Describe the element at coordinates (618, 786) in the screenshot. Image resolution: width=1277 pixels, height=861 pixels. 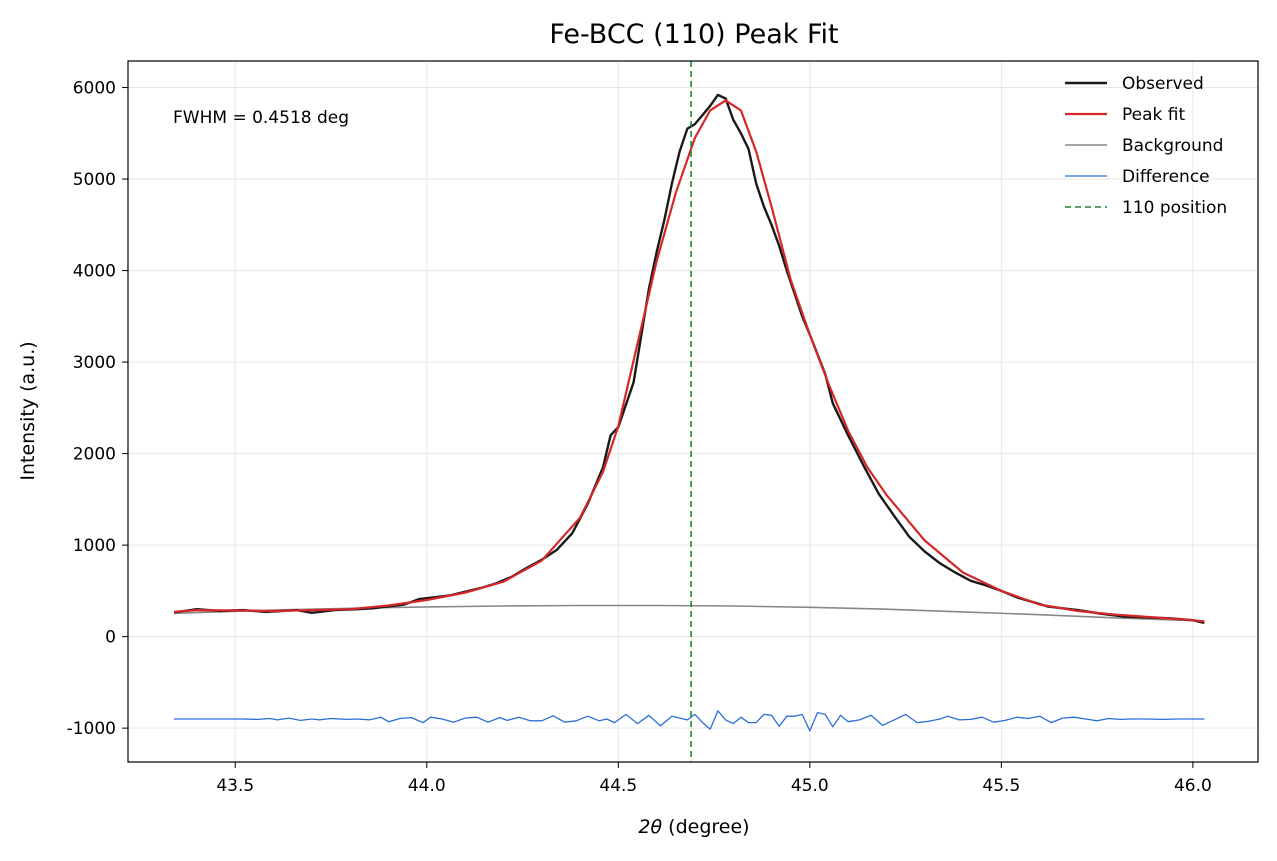
I see `x-tick-label: 44.5` at that location.